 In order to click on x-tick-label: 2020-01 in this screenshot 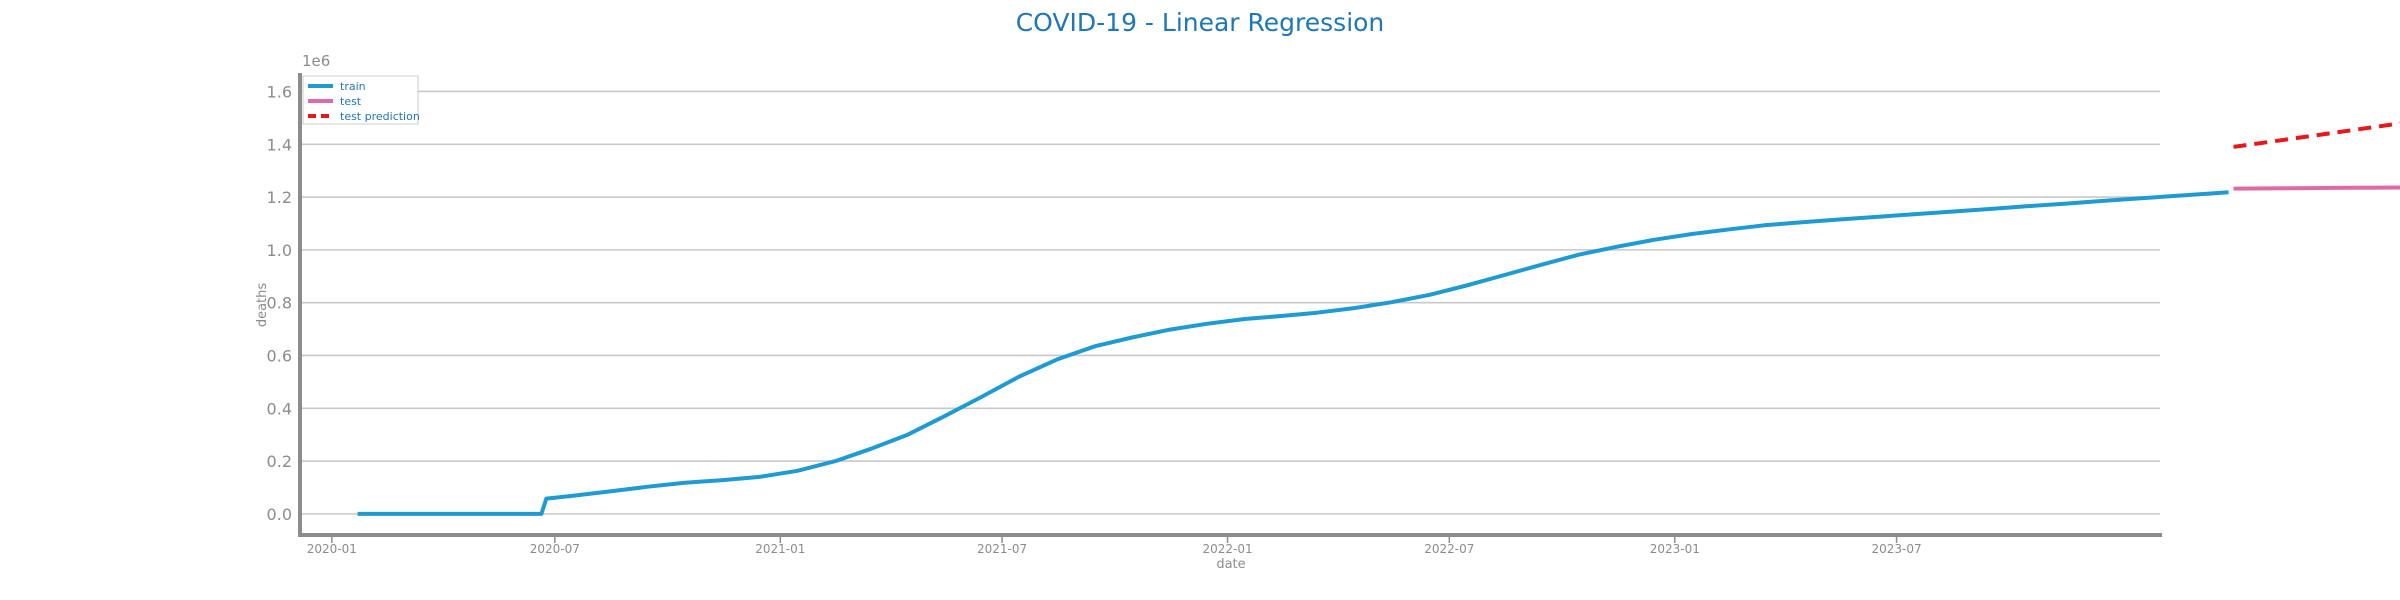, I will do `click(332, 549)`.